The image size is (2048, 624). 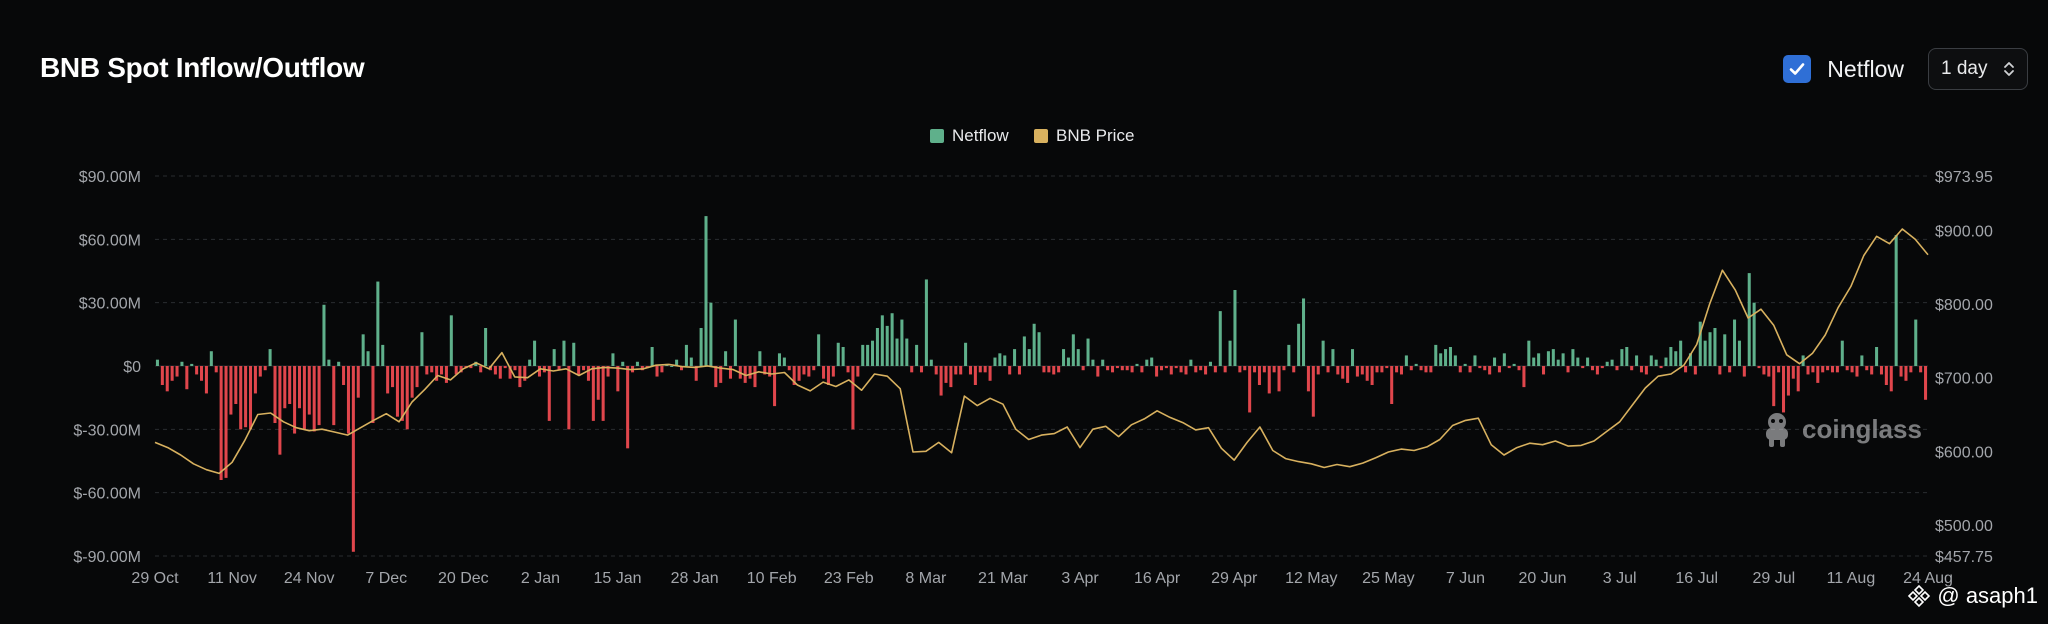 What do you see at coordinates (695, 578) in the screenshot?
I see `x-tick-label: 28 Jan` at bounding box center [695, 578].